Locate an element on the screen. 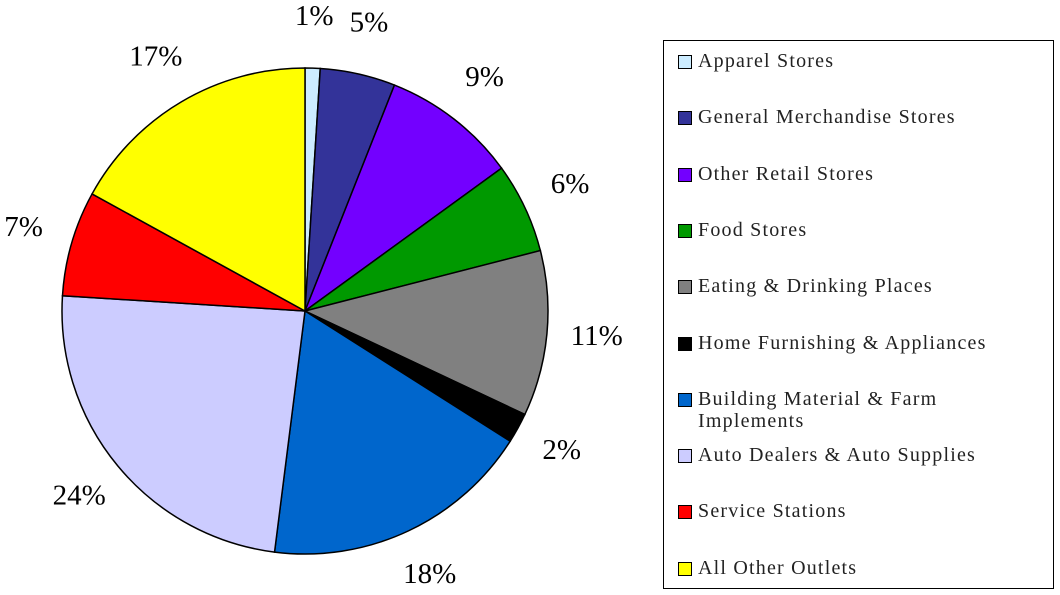  legend-item: Auto Dealers & Auto Supplies is located at coordinates (863, 455).